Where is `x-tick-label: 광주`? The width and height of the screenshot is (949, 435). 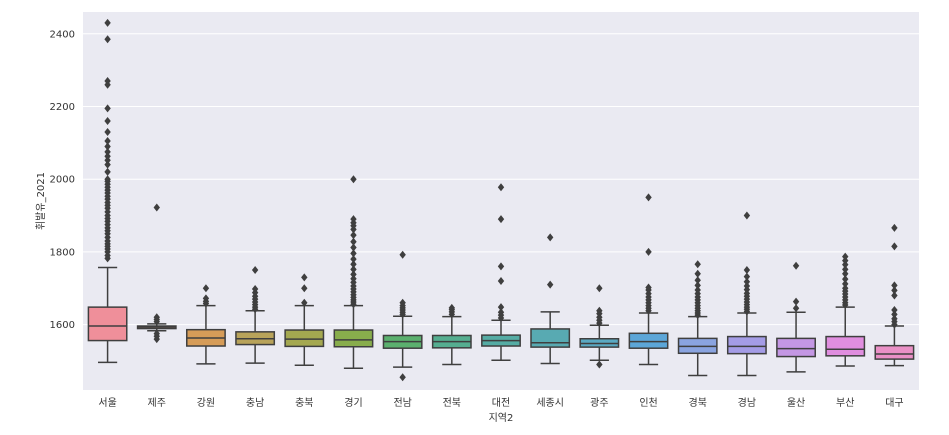 x-tick-label: 광주 is located at coordinates (599, 403).